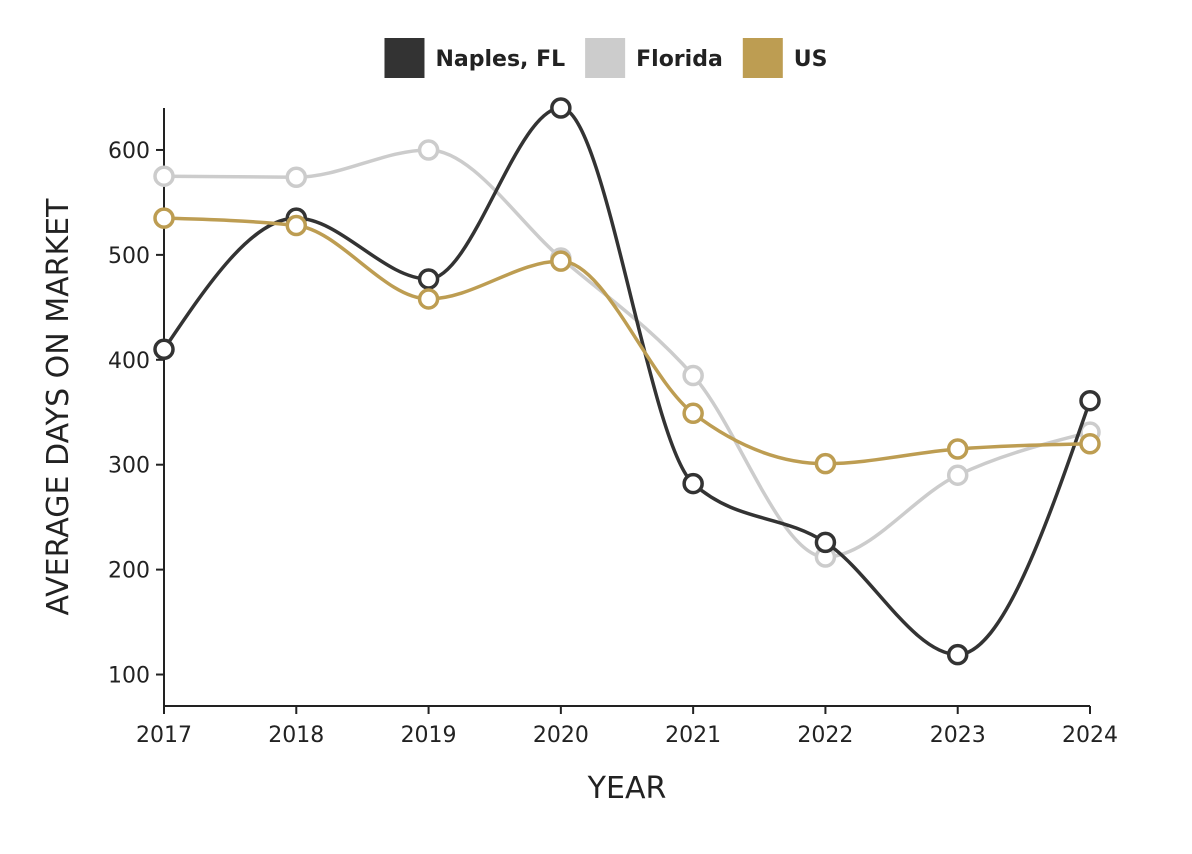 This screenshot has height=854, width=1192. I want to click on data-point-florida-2018, so click(296, 177).